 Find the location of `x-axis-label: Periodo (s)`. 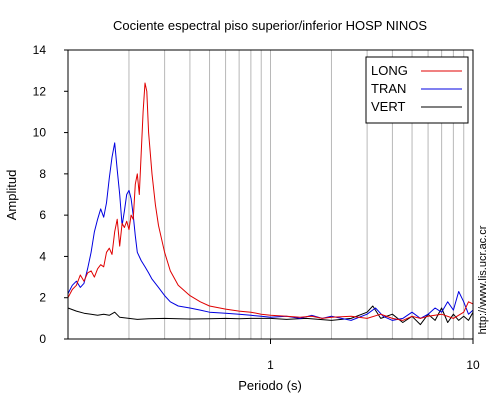

x-axis-label: Periodo (s) is located at coordinates (270, 385).